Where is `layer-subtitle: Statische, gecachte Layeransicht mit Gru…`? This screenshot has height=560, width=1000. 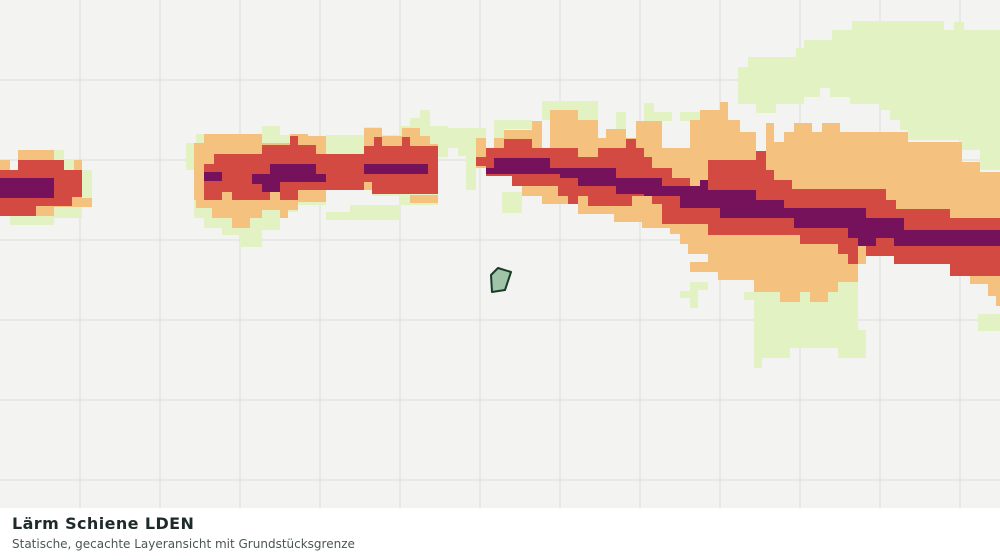
layer-subtitle: Statische, gecachte Layeransicht mit Gru… is located at coordinates (183, 544).